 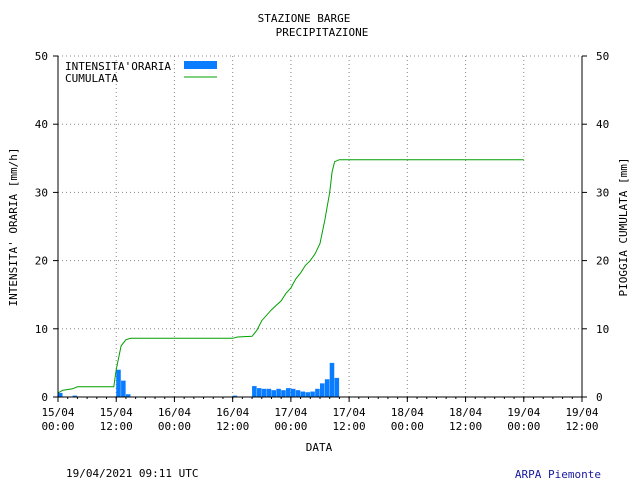 What do you see at coordinates (132, 473) in the screenshot?
I see `footer-timestamp: 19/04/2021 09:11 UTC` at bounding box center [132, 473].